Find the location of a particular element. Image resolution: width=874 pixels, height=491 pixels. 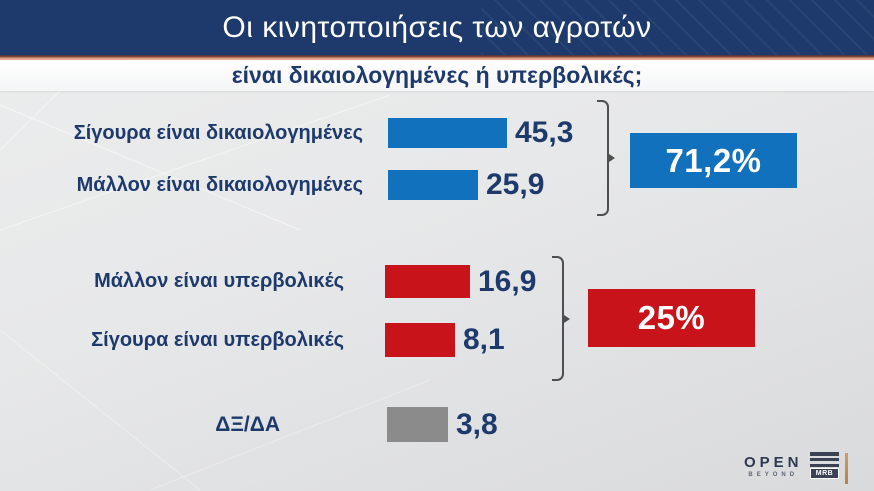

aggregate-value: 25% is located at coordinates (671, 317).